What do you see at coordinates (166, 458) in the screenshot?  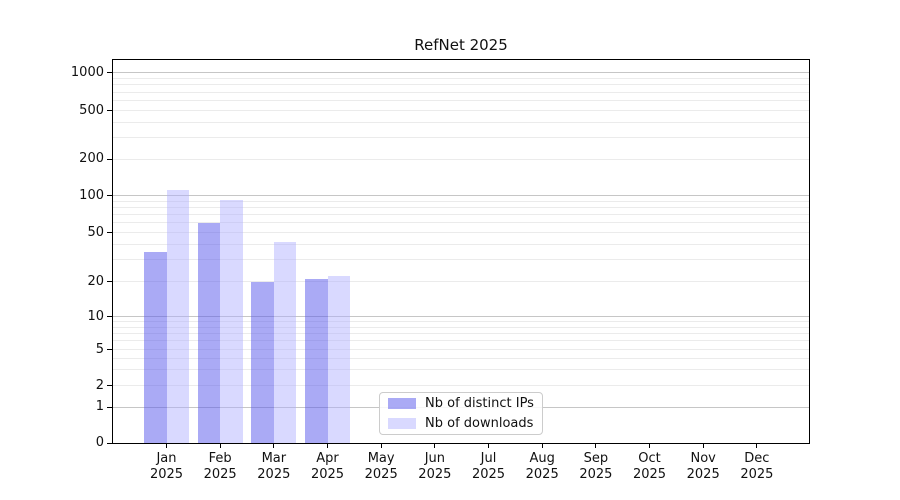 I see `x-tick-month: Jan` at bounding box center [166, 458].